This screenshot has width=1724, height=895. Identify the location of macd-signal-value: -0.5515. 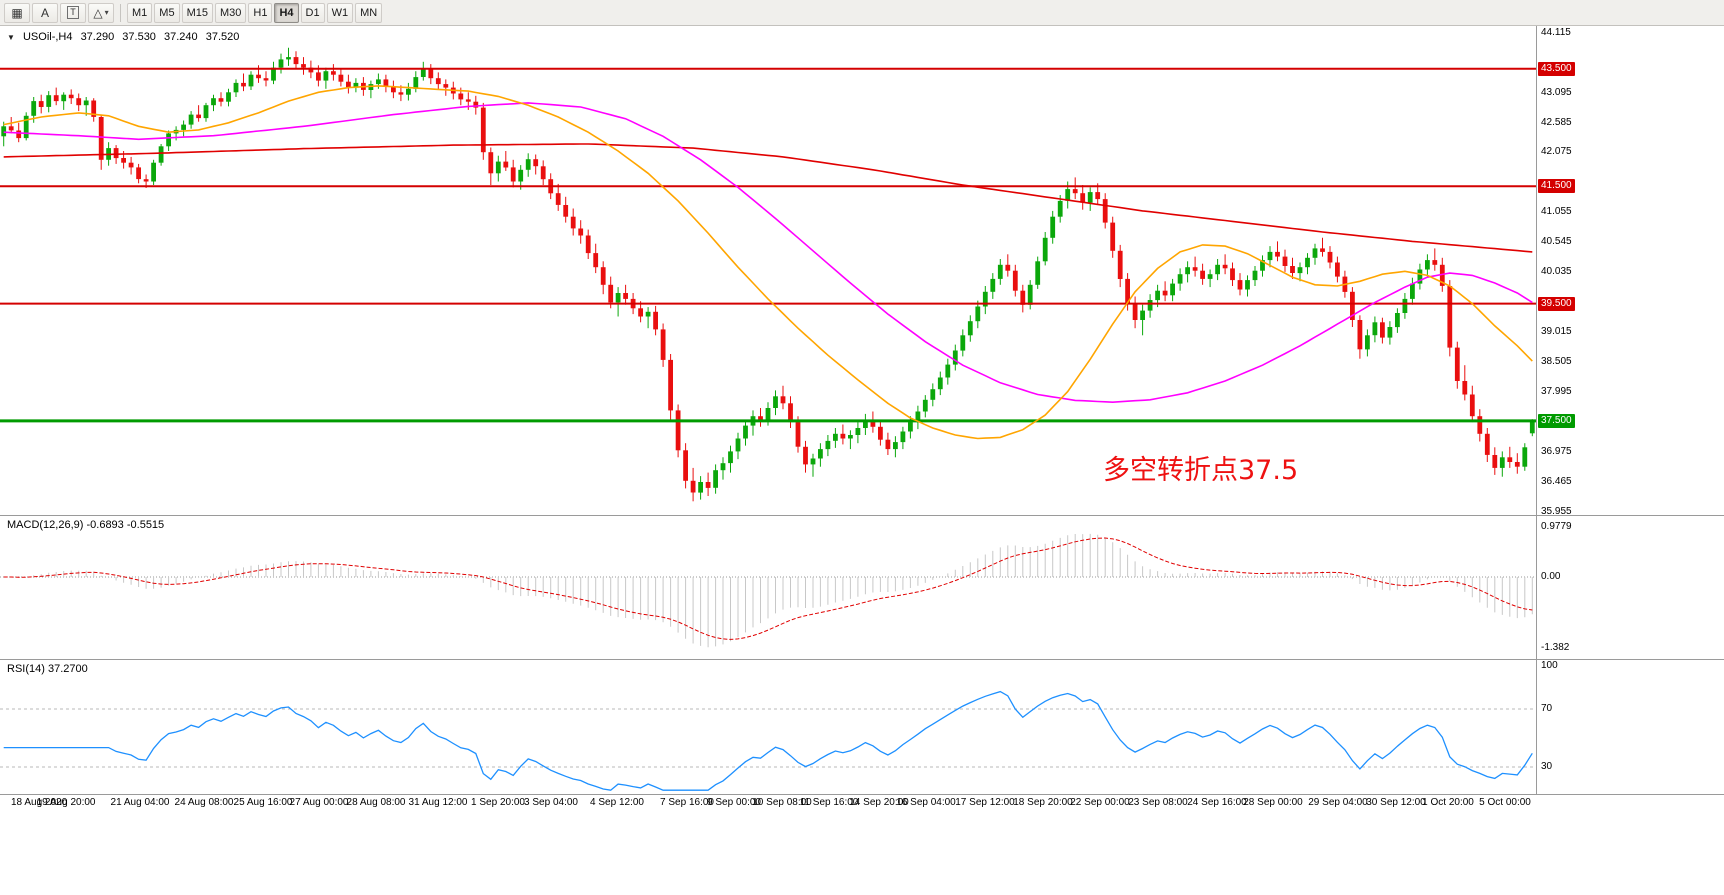
(145, 525).